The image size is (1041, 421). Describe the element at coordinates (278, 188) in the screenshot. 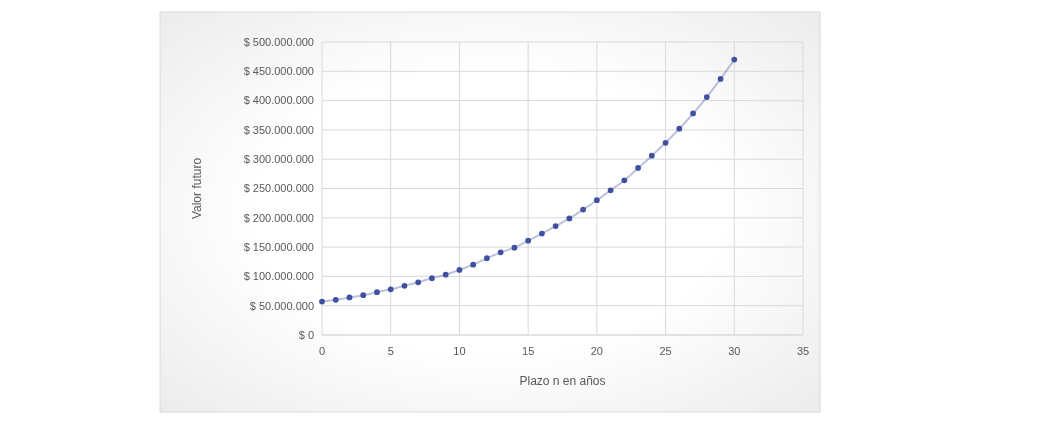

I see `y-tick-label: $ 250.000.000` at that location.